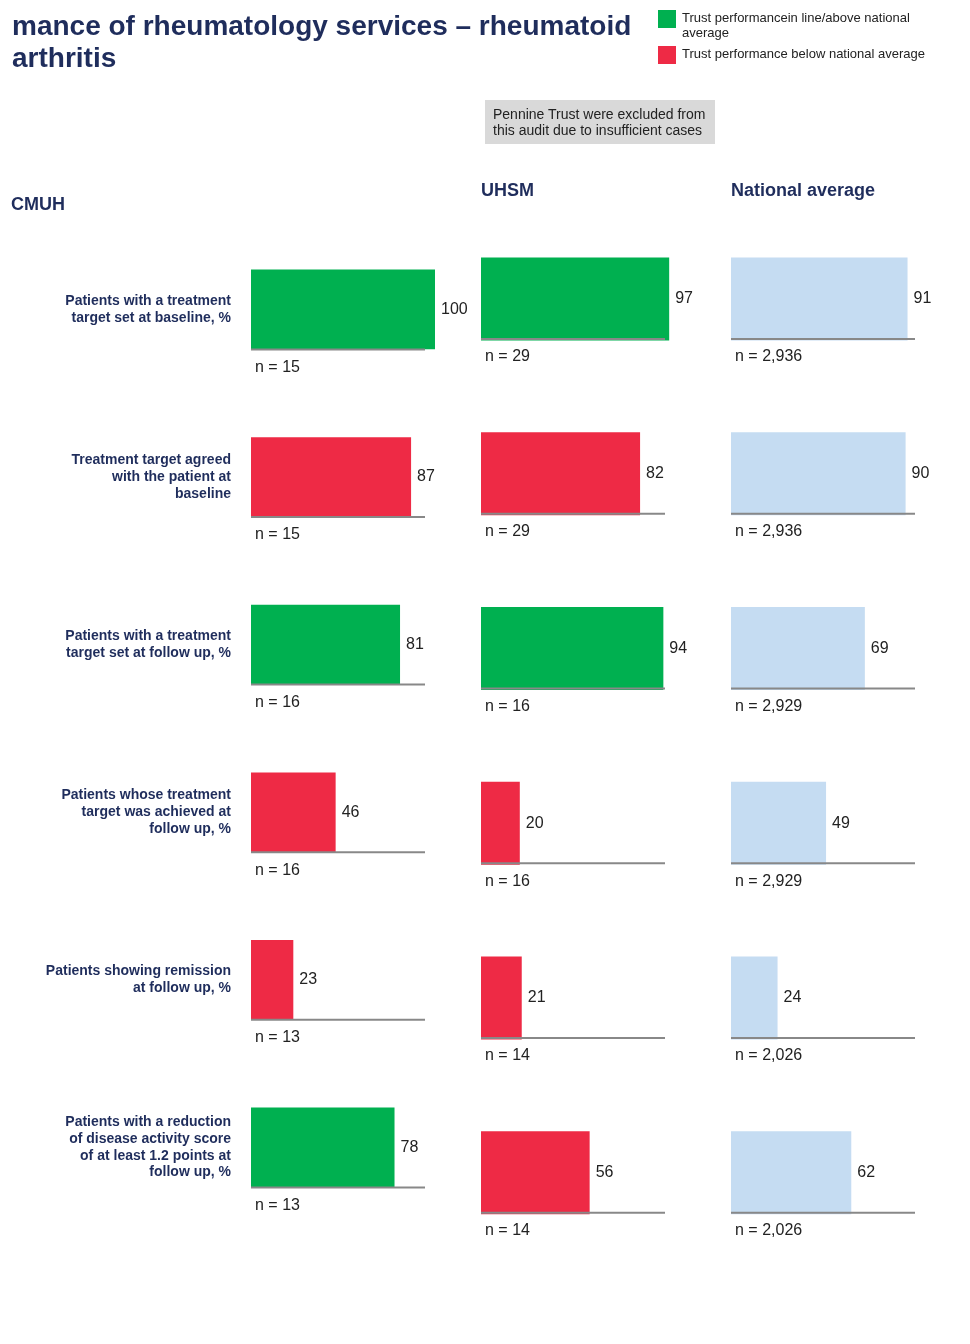 The image size is (970, 1344). What do you see at coordinates (600, 122) in the screenshot?
I see `text: Pennine Trust were excluded from this audit due to insufficient cases` at bounding box center [600, 122].